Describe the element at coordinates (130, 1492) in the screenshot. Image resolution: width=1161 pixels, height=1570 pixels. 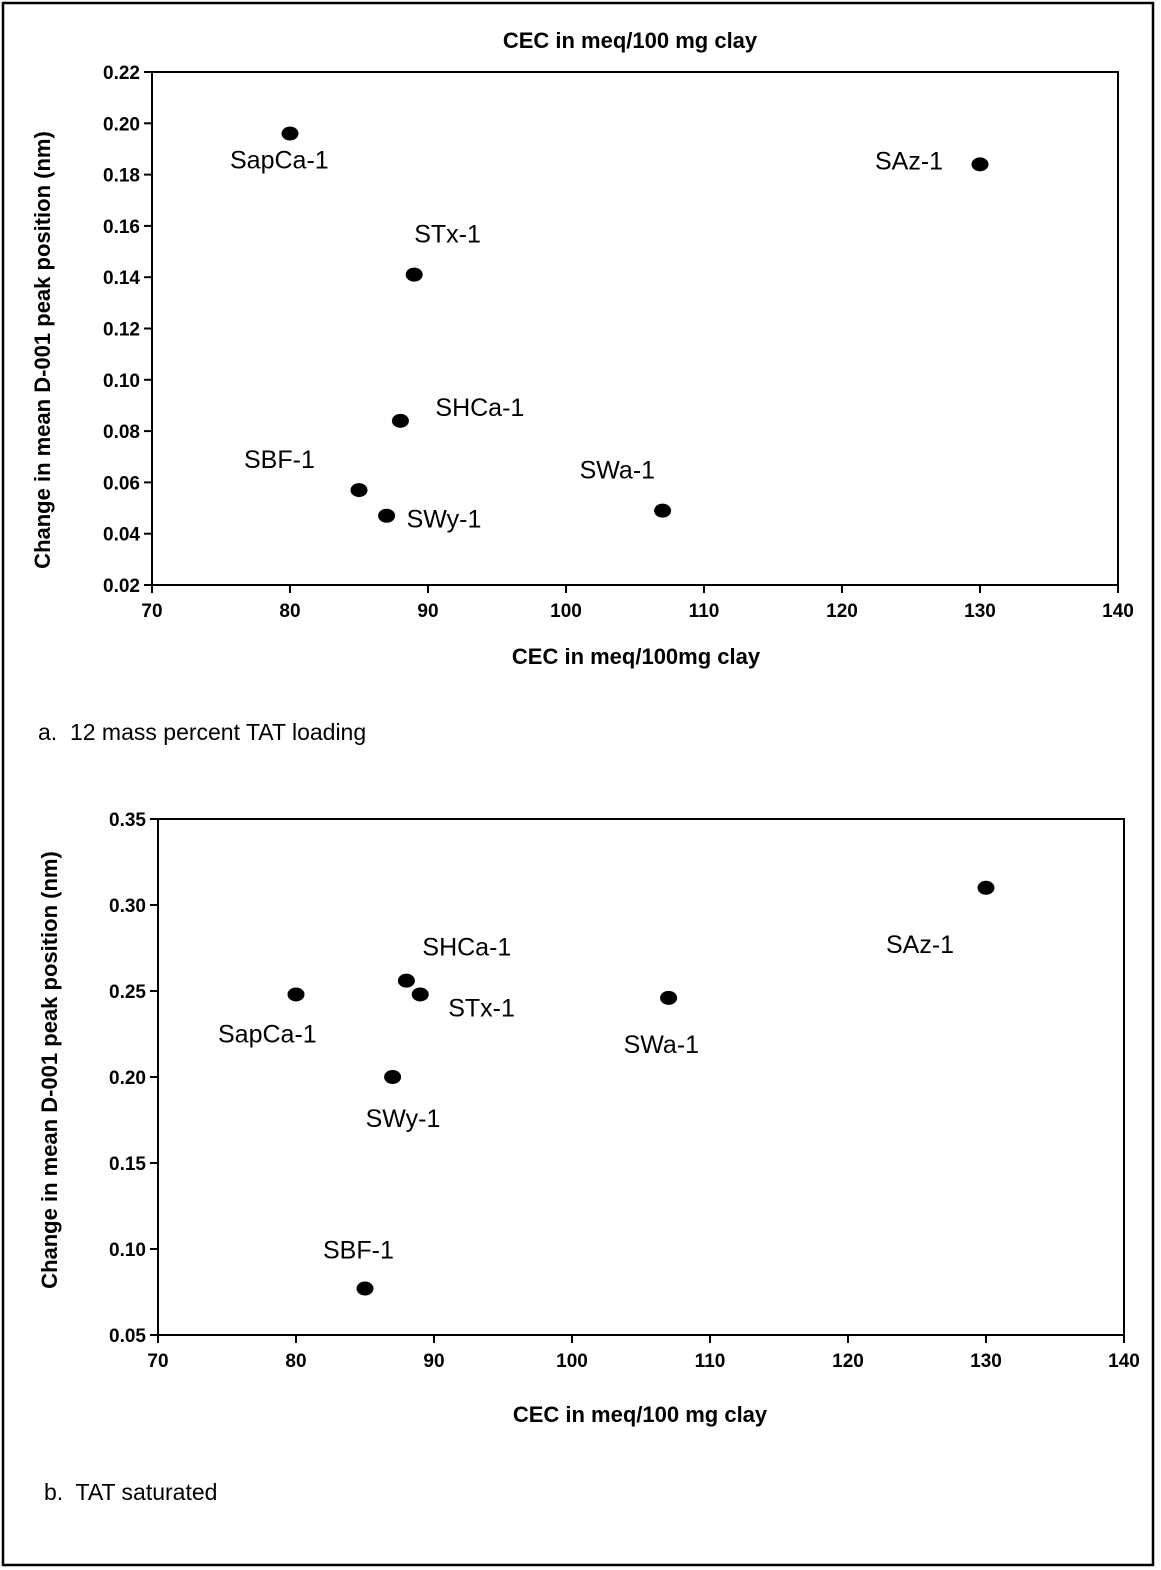
I see `chart-b-caption: b. TAT saturated` at that location.